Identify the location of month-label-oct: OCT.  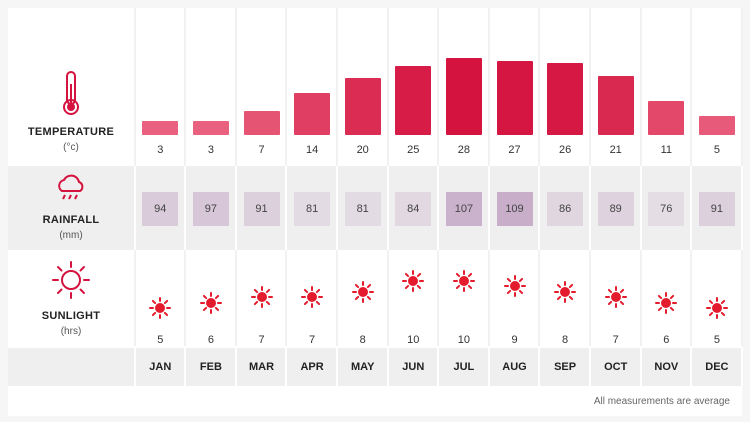
(616, 367).